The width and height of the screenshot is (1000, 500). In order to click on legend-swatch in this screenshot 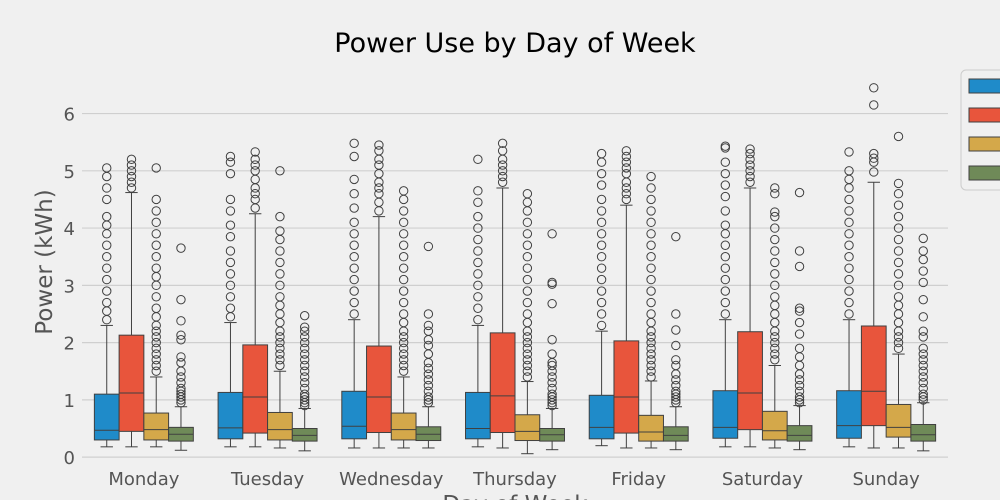, I will do `click(984, 144)`.